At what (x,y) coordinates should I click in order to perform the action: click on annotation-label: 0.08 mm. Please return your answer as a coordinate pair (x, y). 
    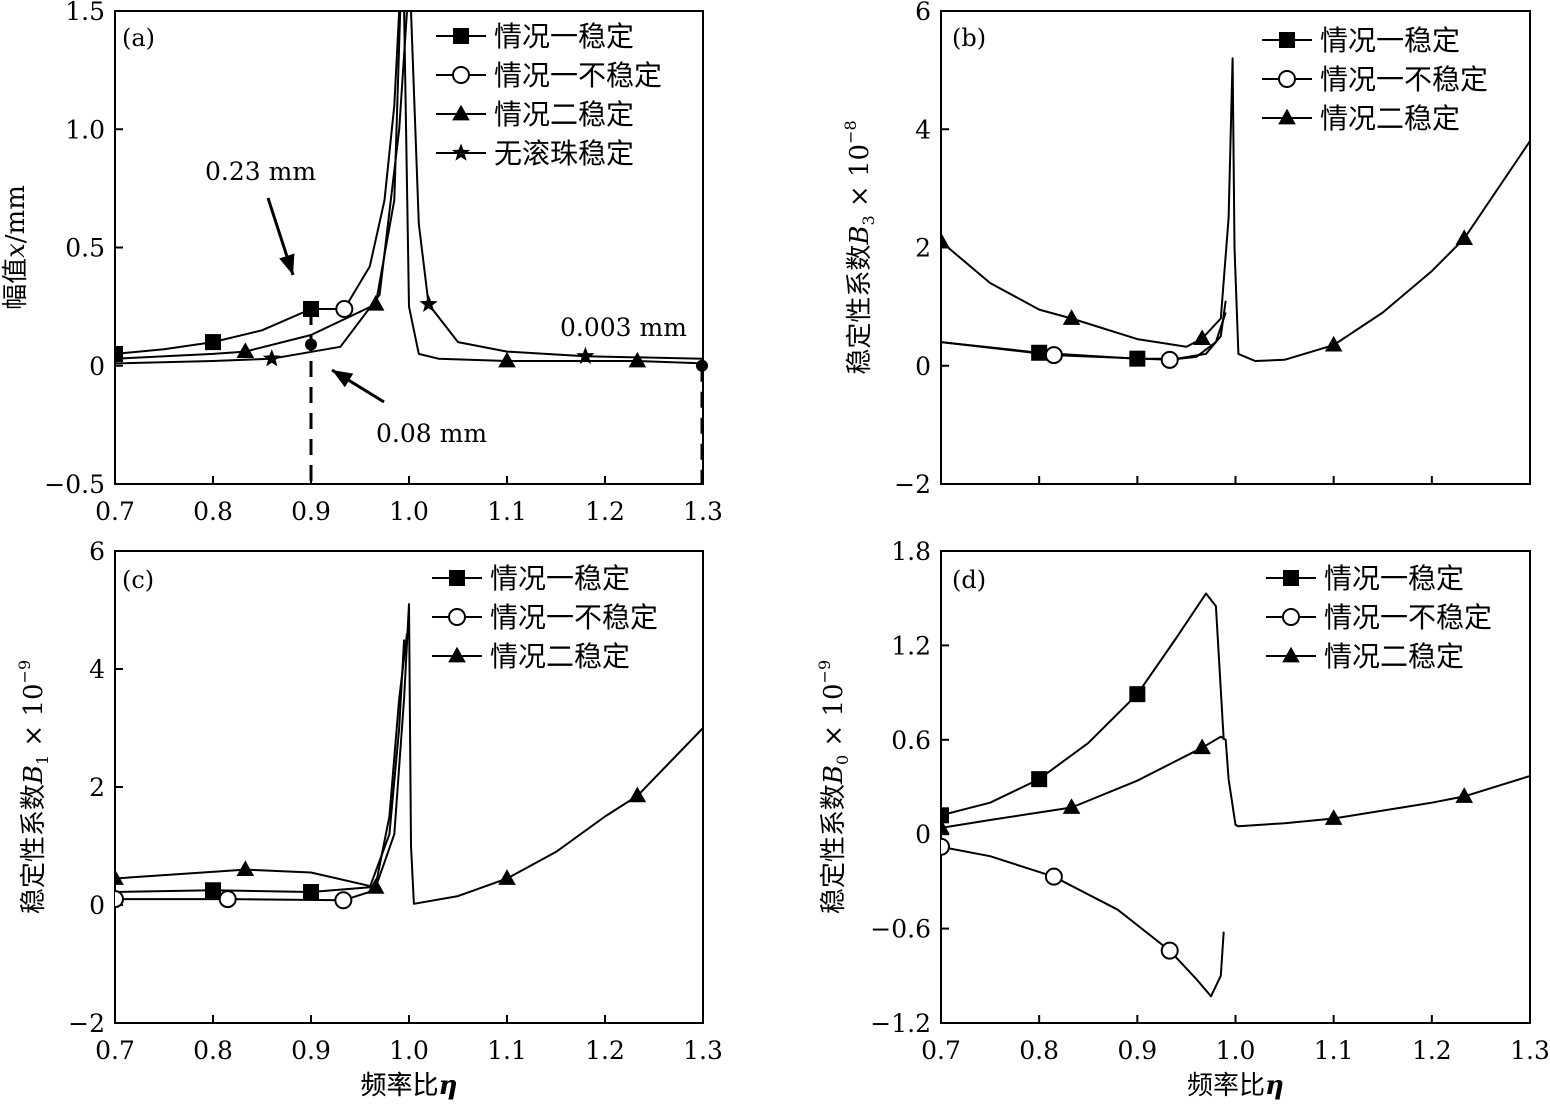
    Looking at the image, I should click on (431, 433).